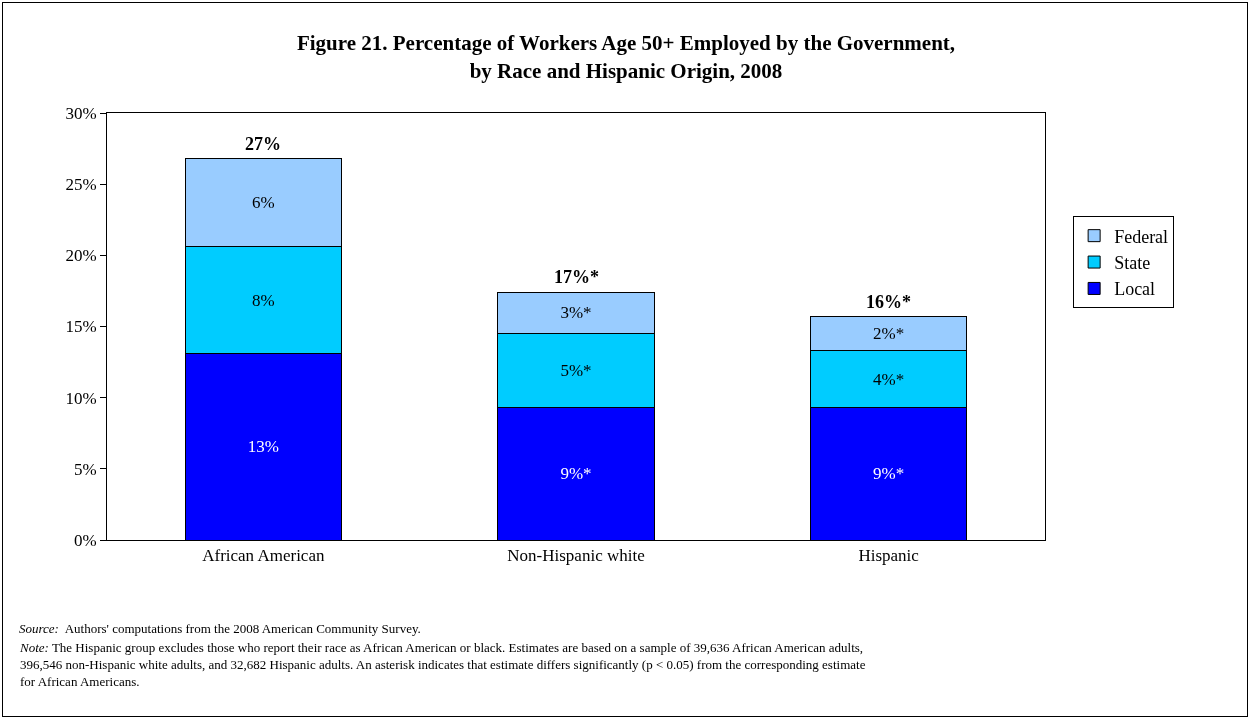  Describe the element at coordinates (888, 302) in the screenshot. I see `total-label: 16%*` at that location.